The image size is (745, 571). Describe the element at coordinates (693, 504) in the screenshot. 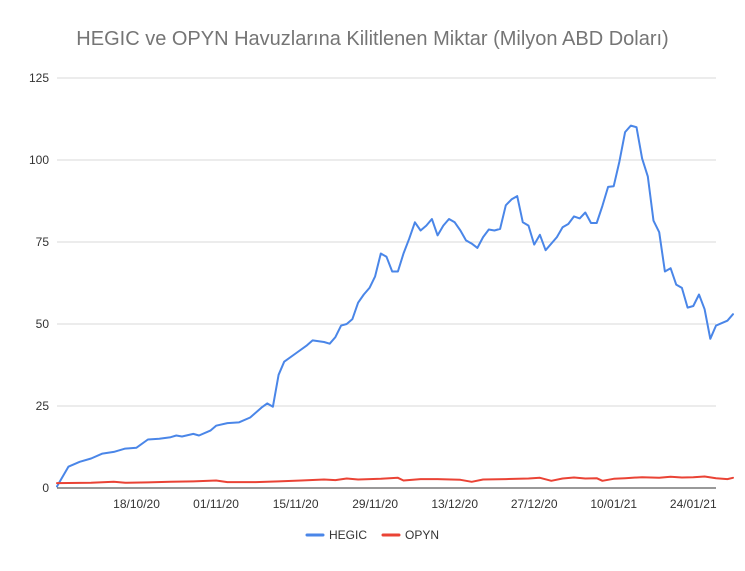

I see `x-tick-label: 24/01/21` at that location.